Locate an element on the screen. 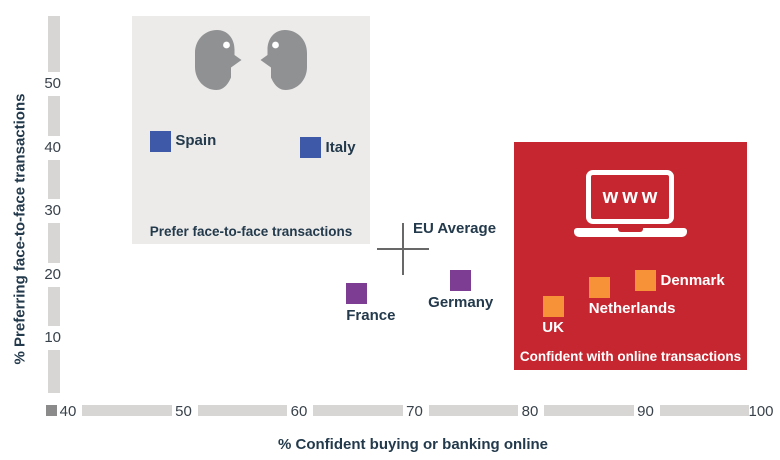 The height and width of the screenshot is (460, 780). right-head-eye is located at coordinates (275, 45).